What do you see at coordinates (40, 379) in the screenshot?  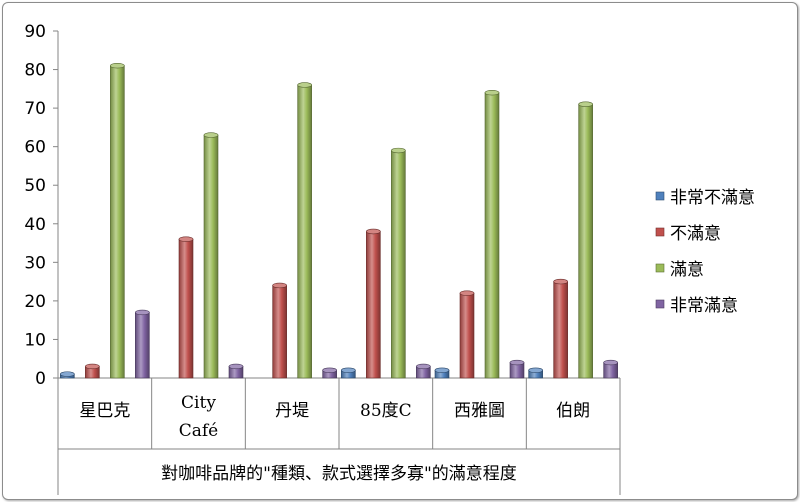 I see `y-tick-label: 0` at bounding box center [40, 379].